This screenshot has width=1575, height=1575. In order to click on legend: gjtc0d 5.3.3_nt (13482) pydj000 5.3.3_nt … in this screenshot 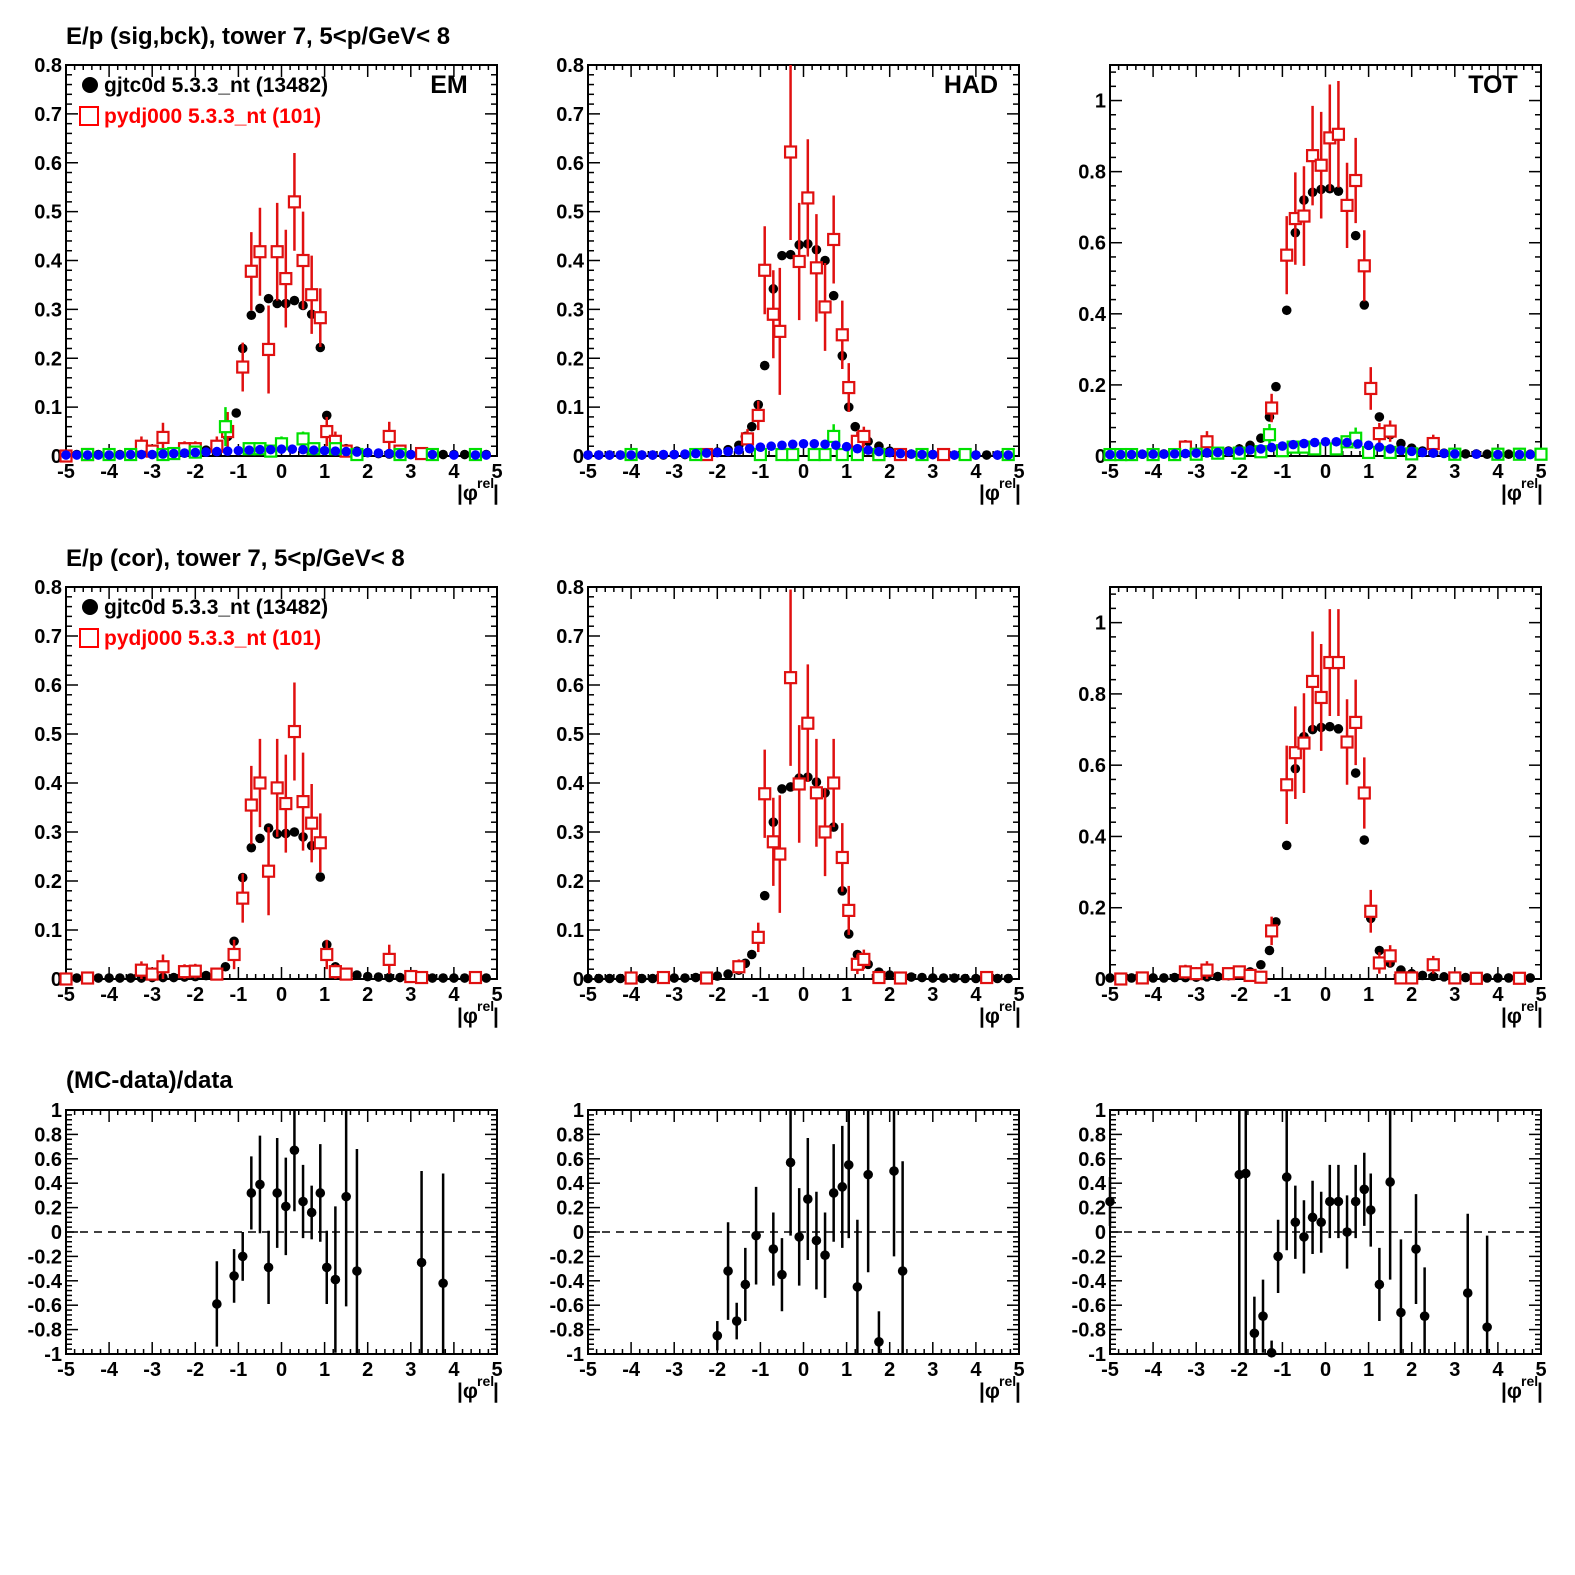, I will do `click(203, 623)`.